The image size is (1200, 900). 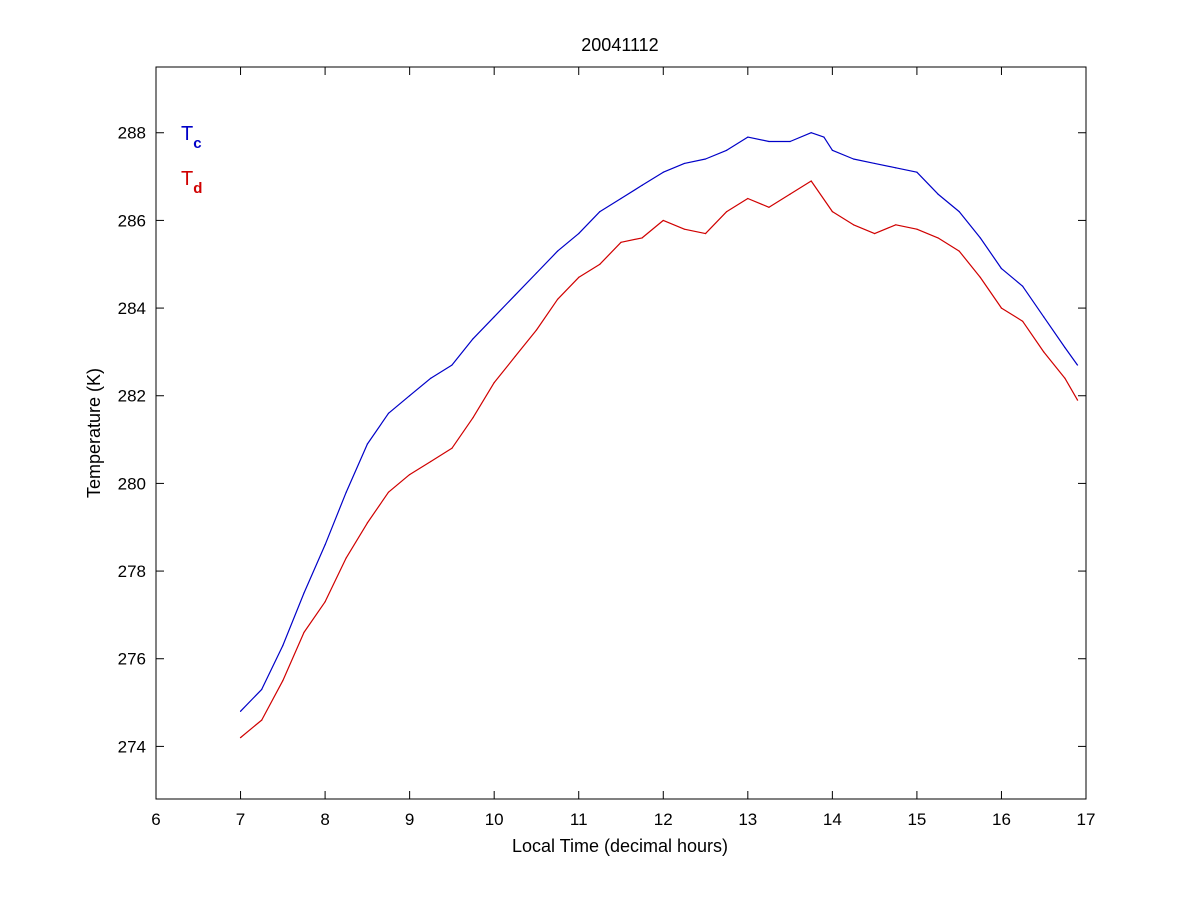 I want to click on x-tick-label: 14, so click(x=832, y=819).